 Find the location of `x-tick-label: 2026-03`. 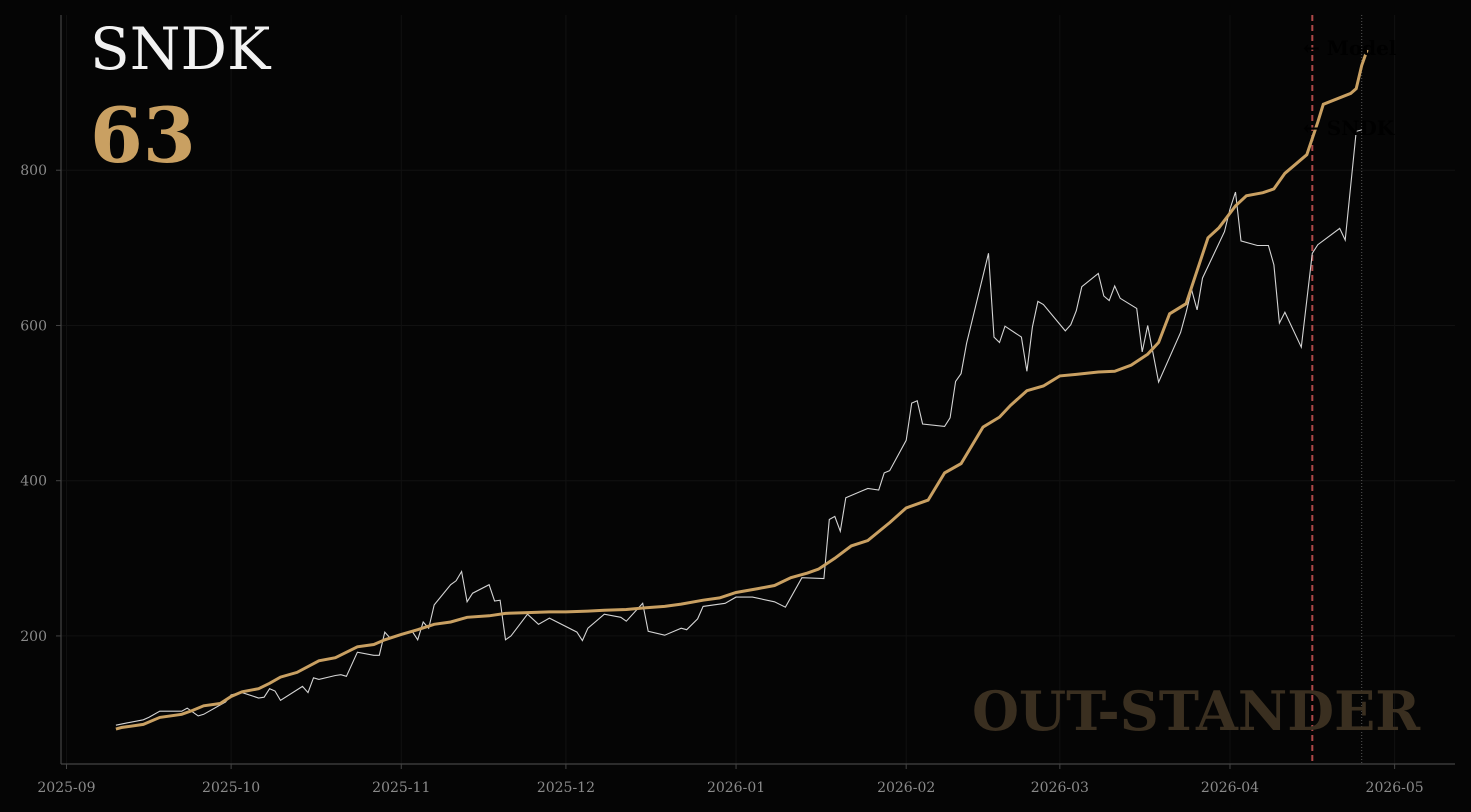

x-tick-label: 2026-03 is located at coordinates (1060, 788).